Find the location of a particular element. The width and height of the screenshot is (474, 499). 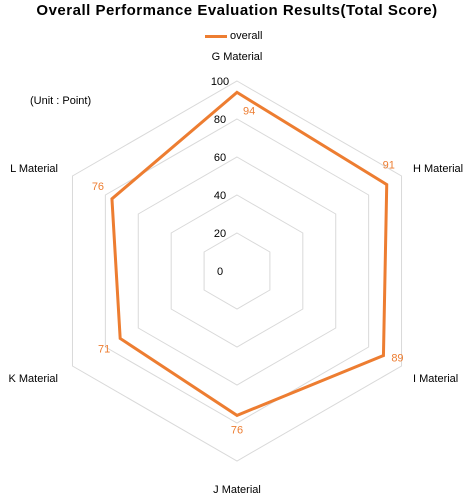

category-label: G Material is located at coordinates (237, 57).